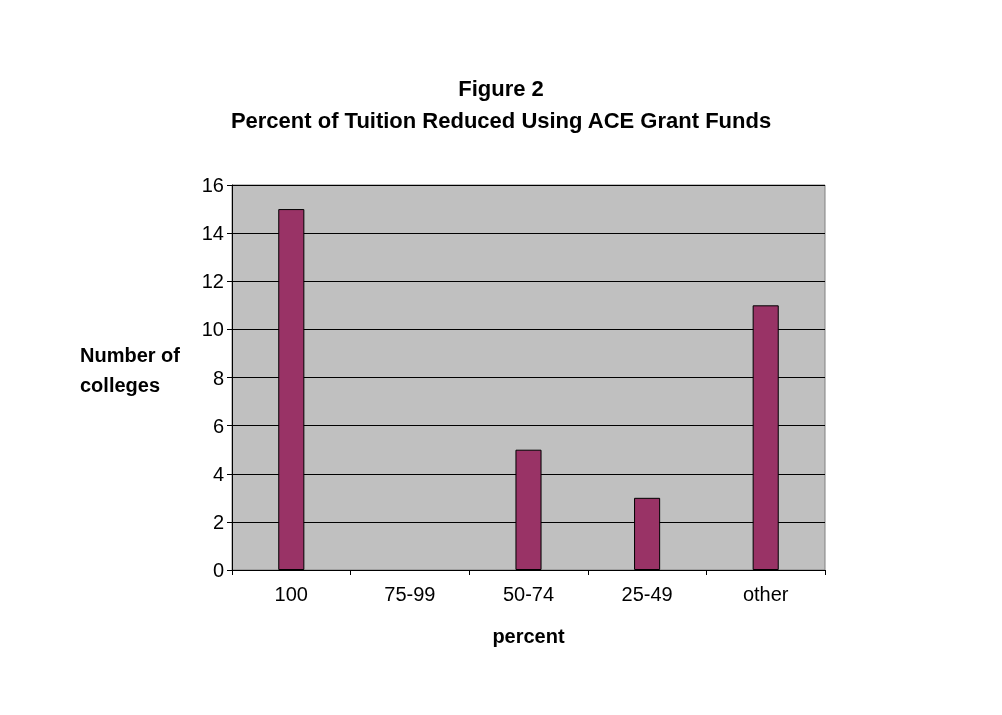 The image size is (1002, 715). What do you see at coordinates (528, 594) in the screenshot?
I see `x-tick-label: 50-74` at bounding box center [528, 594].